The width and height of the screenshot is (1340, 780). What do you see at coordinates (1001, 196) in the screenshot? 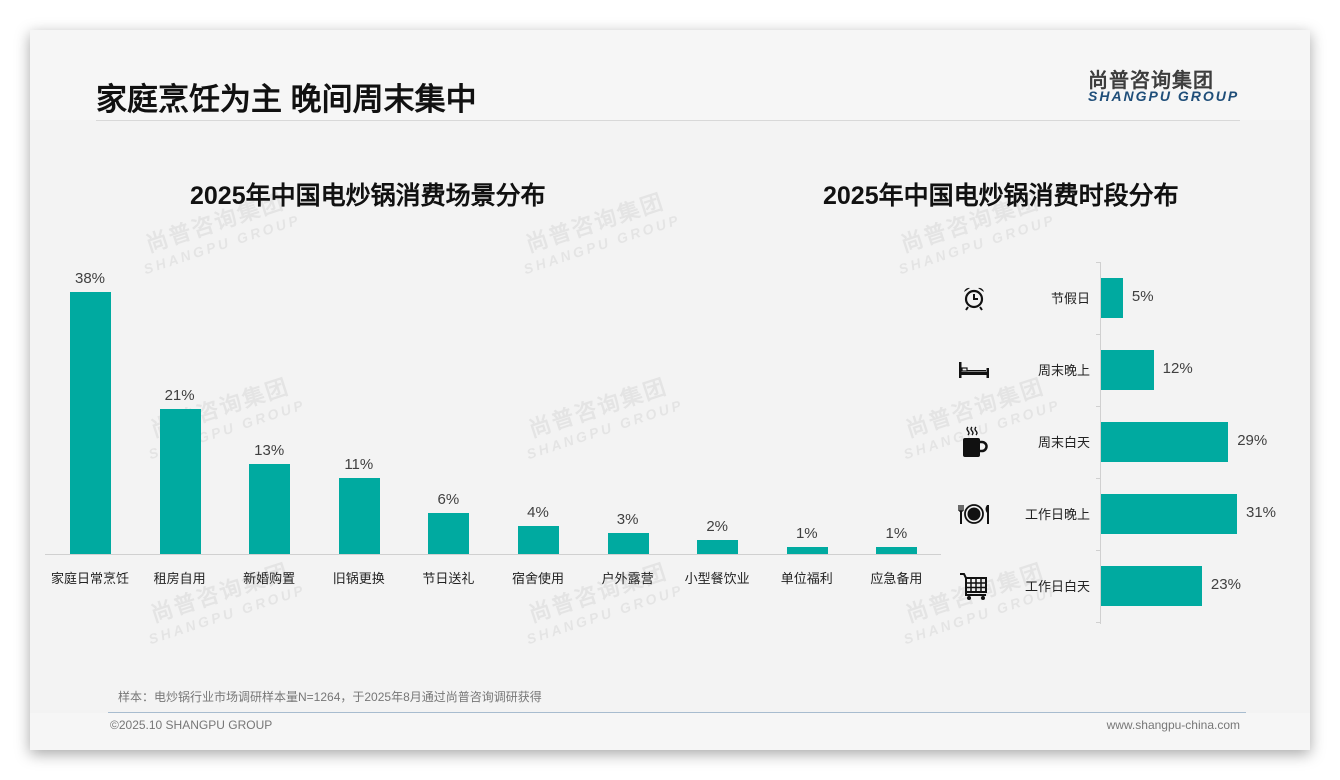
I see `time-chart-title: 2025年中国电炒锅消费时段分布` at bounding box center [1001, 196].